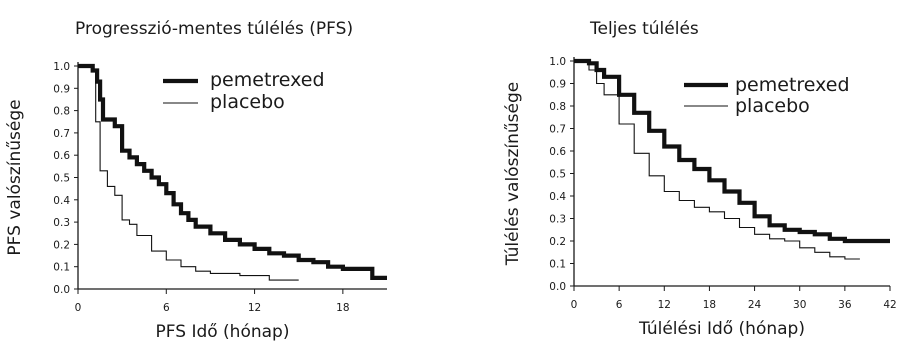  Describe the element at coordinates (845, 305) in the screenshot. I see `x-tick-label: 36` at that location.